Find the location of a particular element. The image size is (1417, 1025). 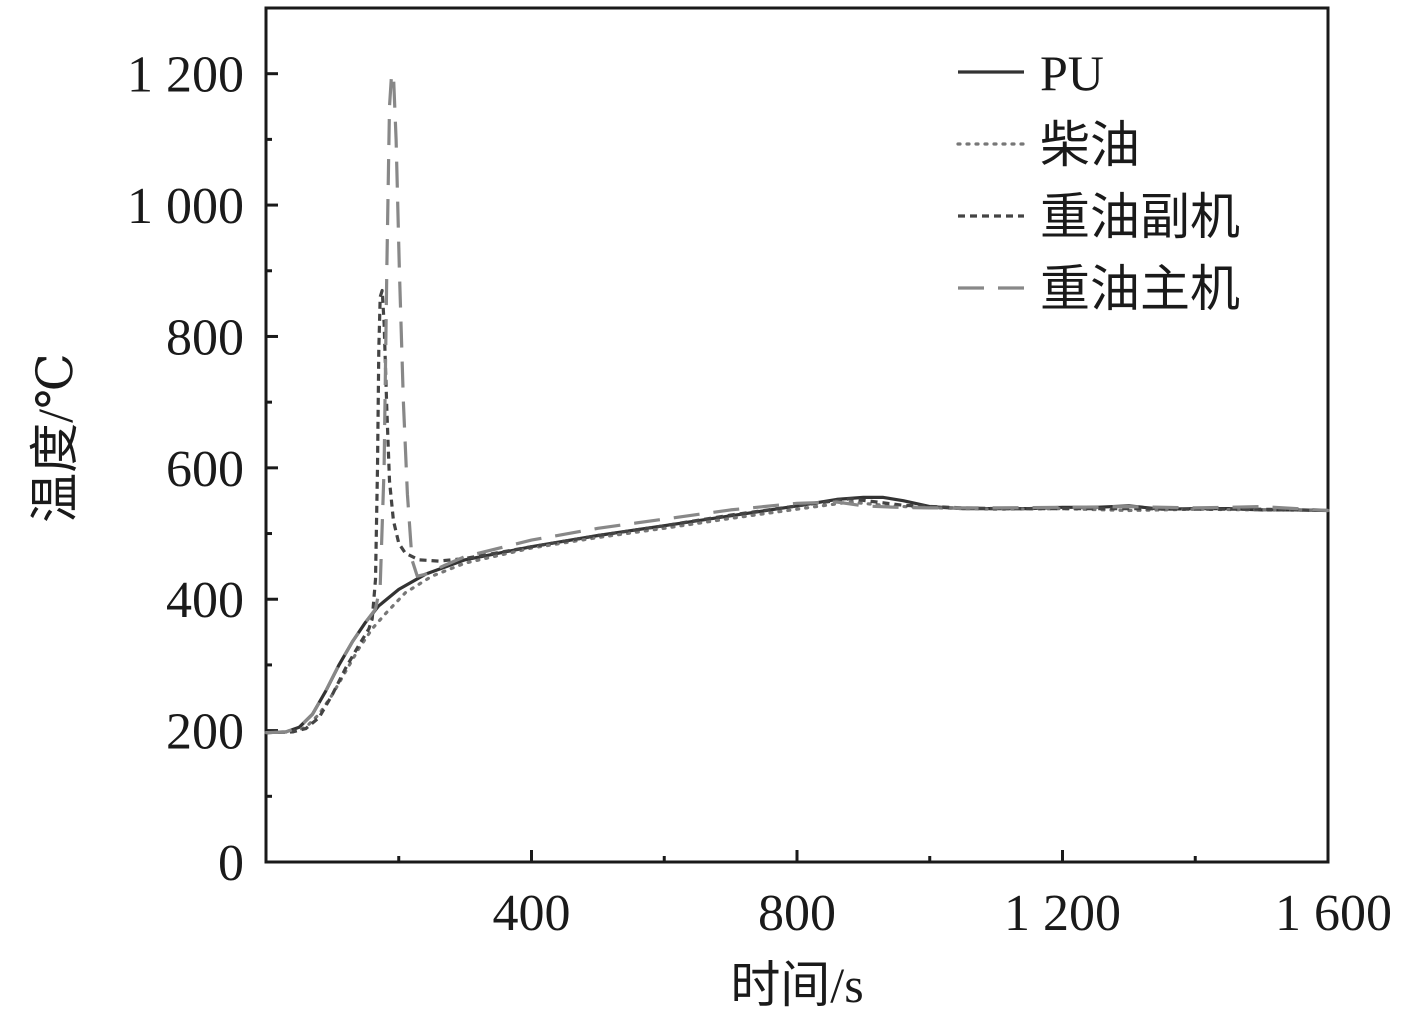

legend-label-4: 重油主机 is located at coordinates (1140, 289).